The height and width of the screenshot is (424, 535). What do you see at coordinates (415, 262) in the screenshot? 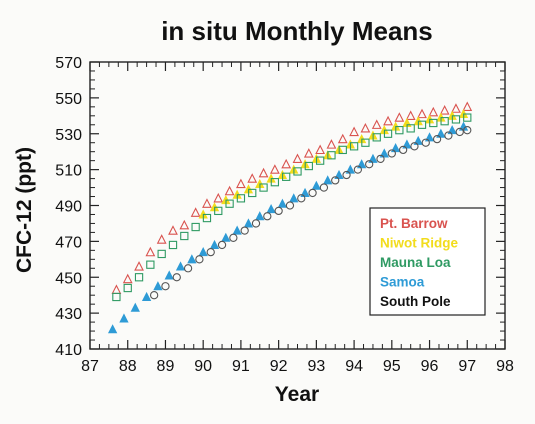
I see `legend-entry: Mauna Loa` at bounding box center [415, 262].